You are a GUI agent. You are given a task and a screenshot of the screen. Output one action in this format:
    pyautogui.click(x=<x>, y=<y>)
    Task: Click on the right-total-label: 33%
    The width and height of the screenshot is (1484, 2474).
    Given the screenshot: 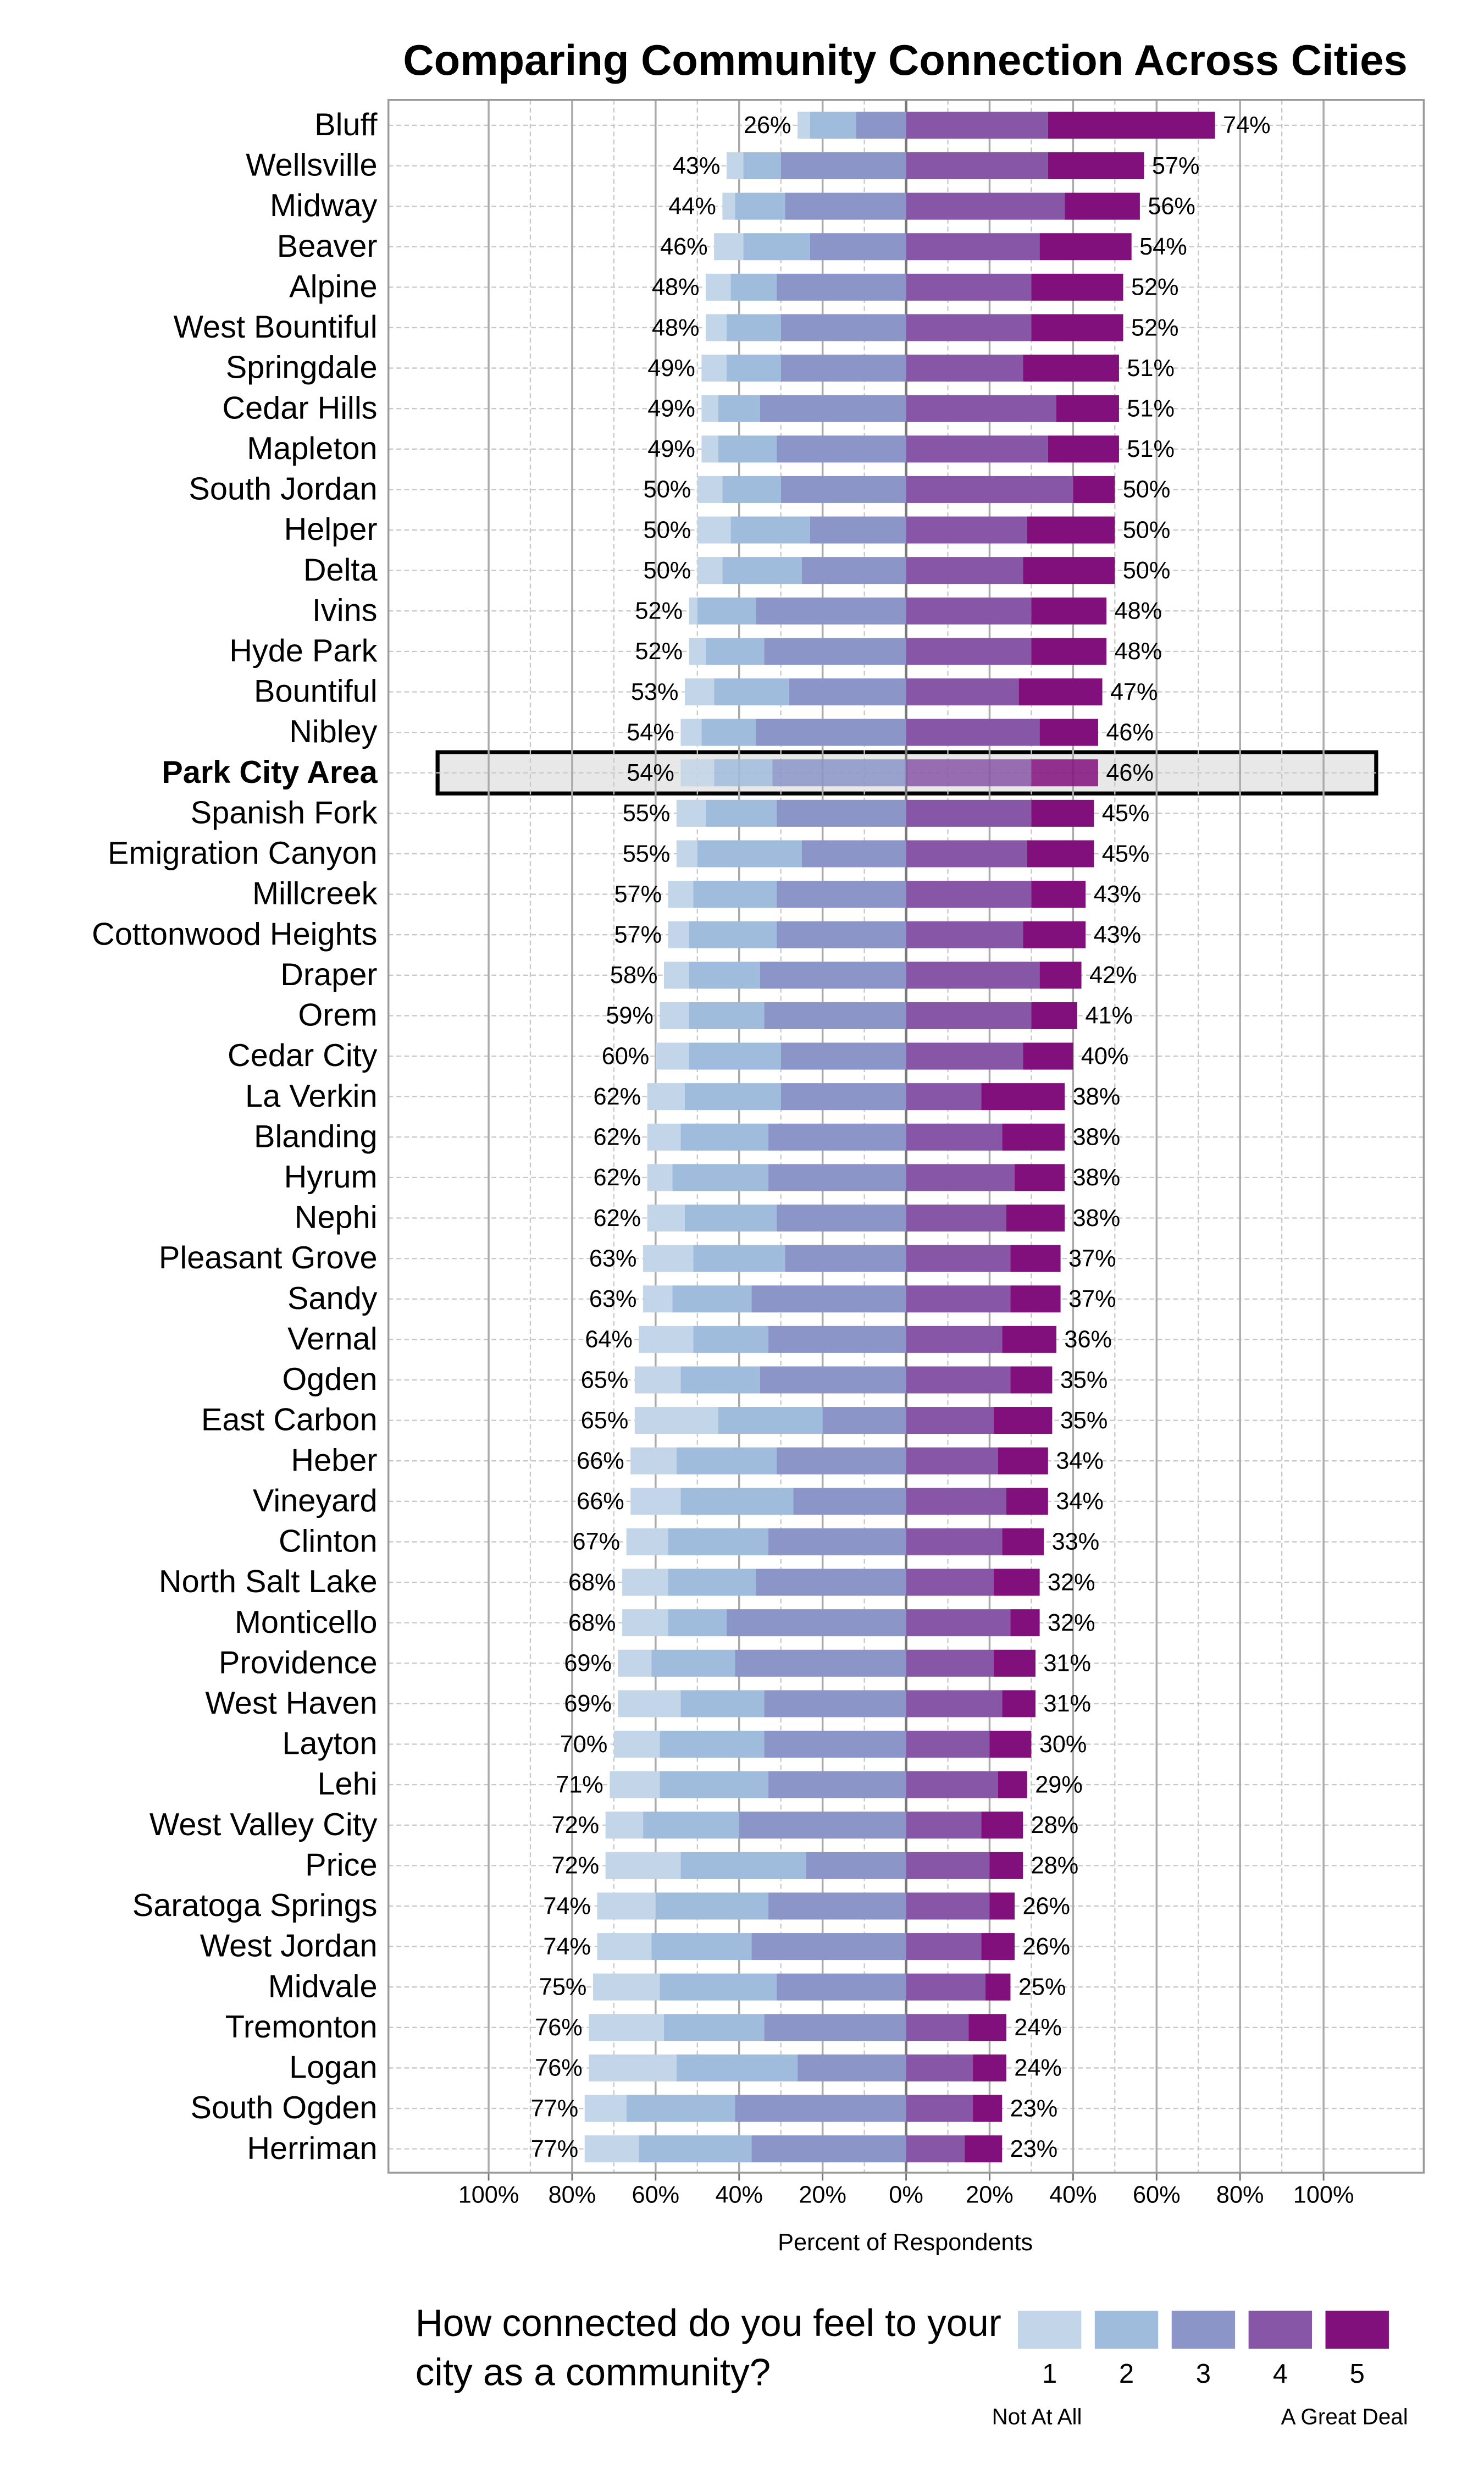 What is the action you would take?
    pyautogui.click(x=1076, y=1542)
    